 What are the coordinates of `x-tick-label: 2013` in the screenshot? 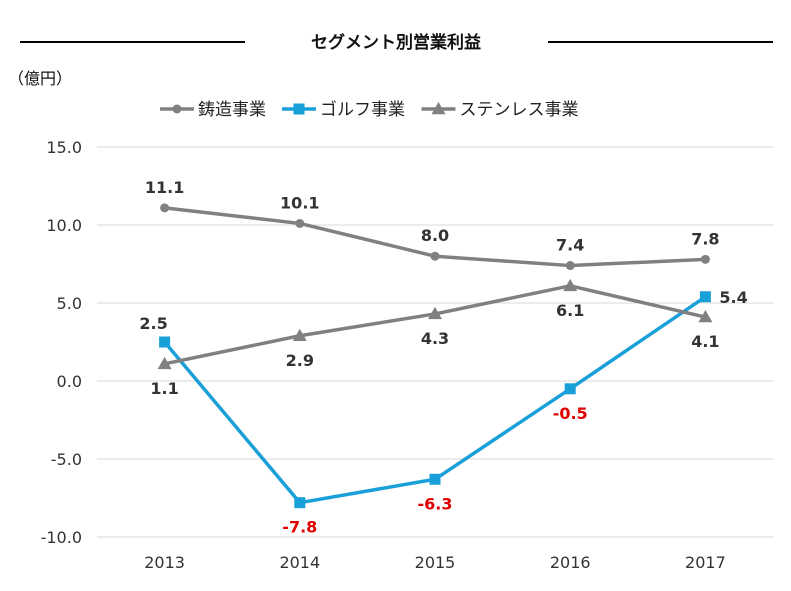 It's located at (164, 562).